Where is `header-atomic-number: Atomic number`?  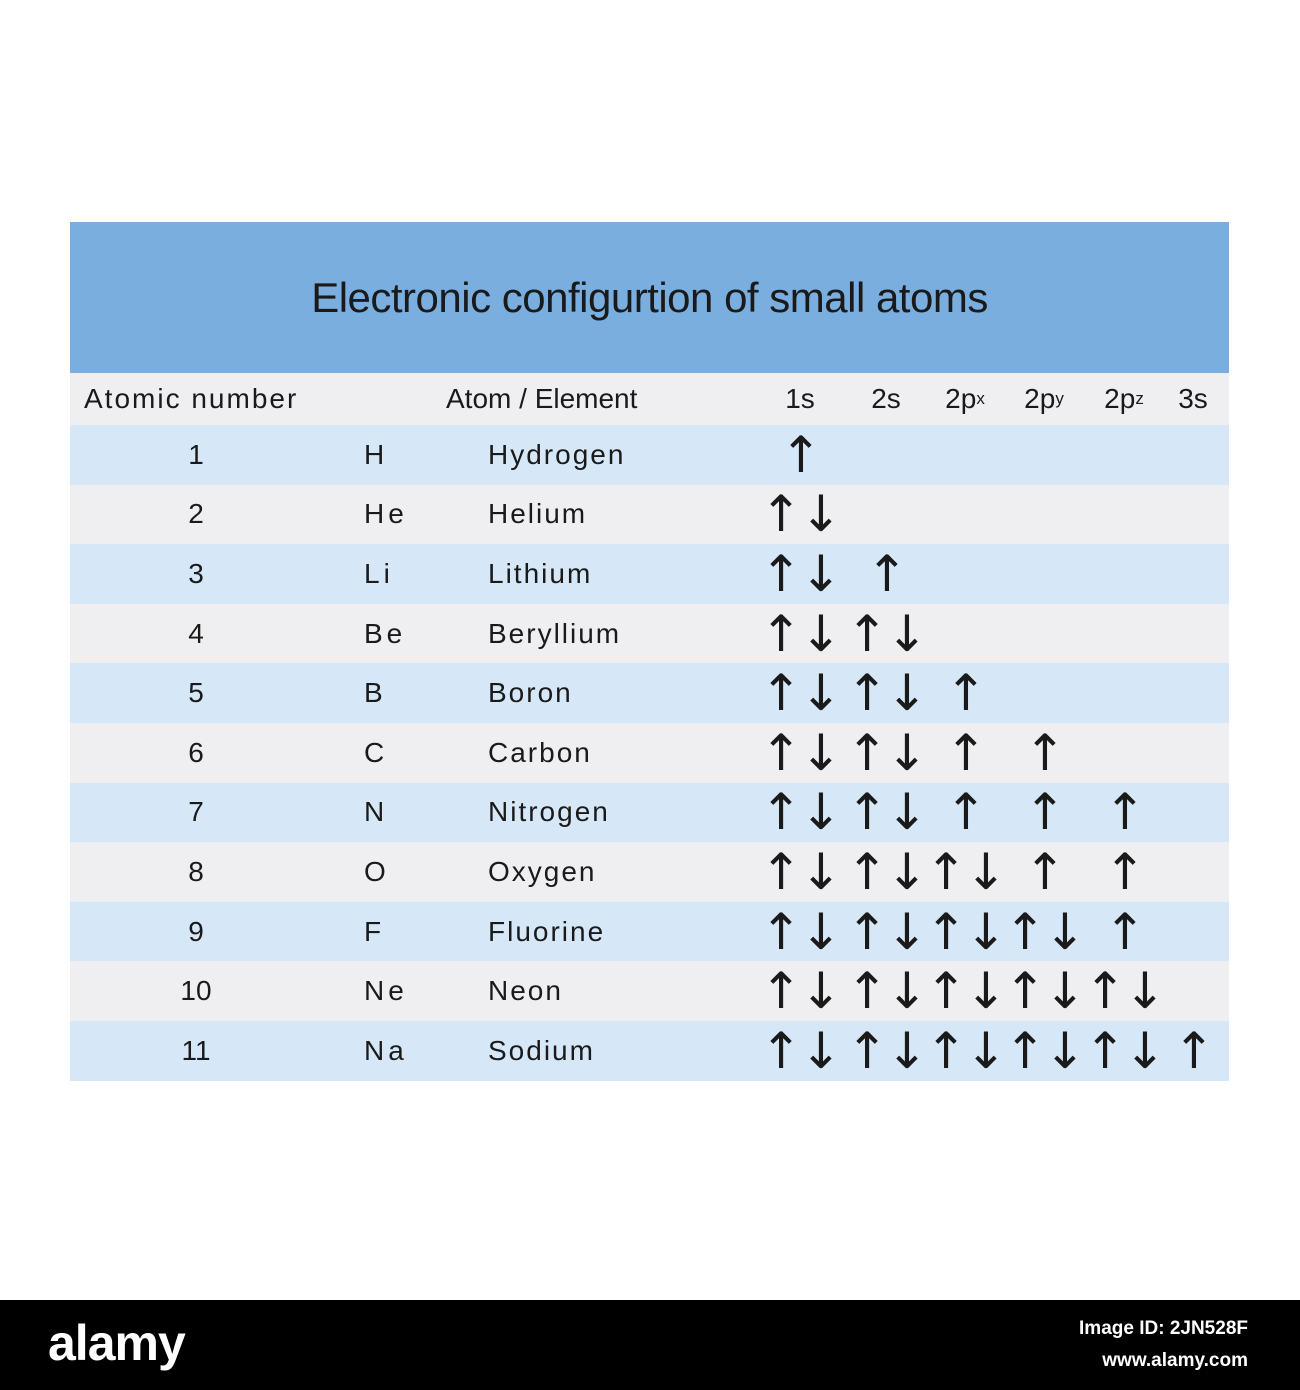 header-atomic-number: Atomic number is located at coordinates (191, 398).